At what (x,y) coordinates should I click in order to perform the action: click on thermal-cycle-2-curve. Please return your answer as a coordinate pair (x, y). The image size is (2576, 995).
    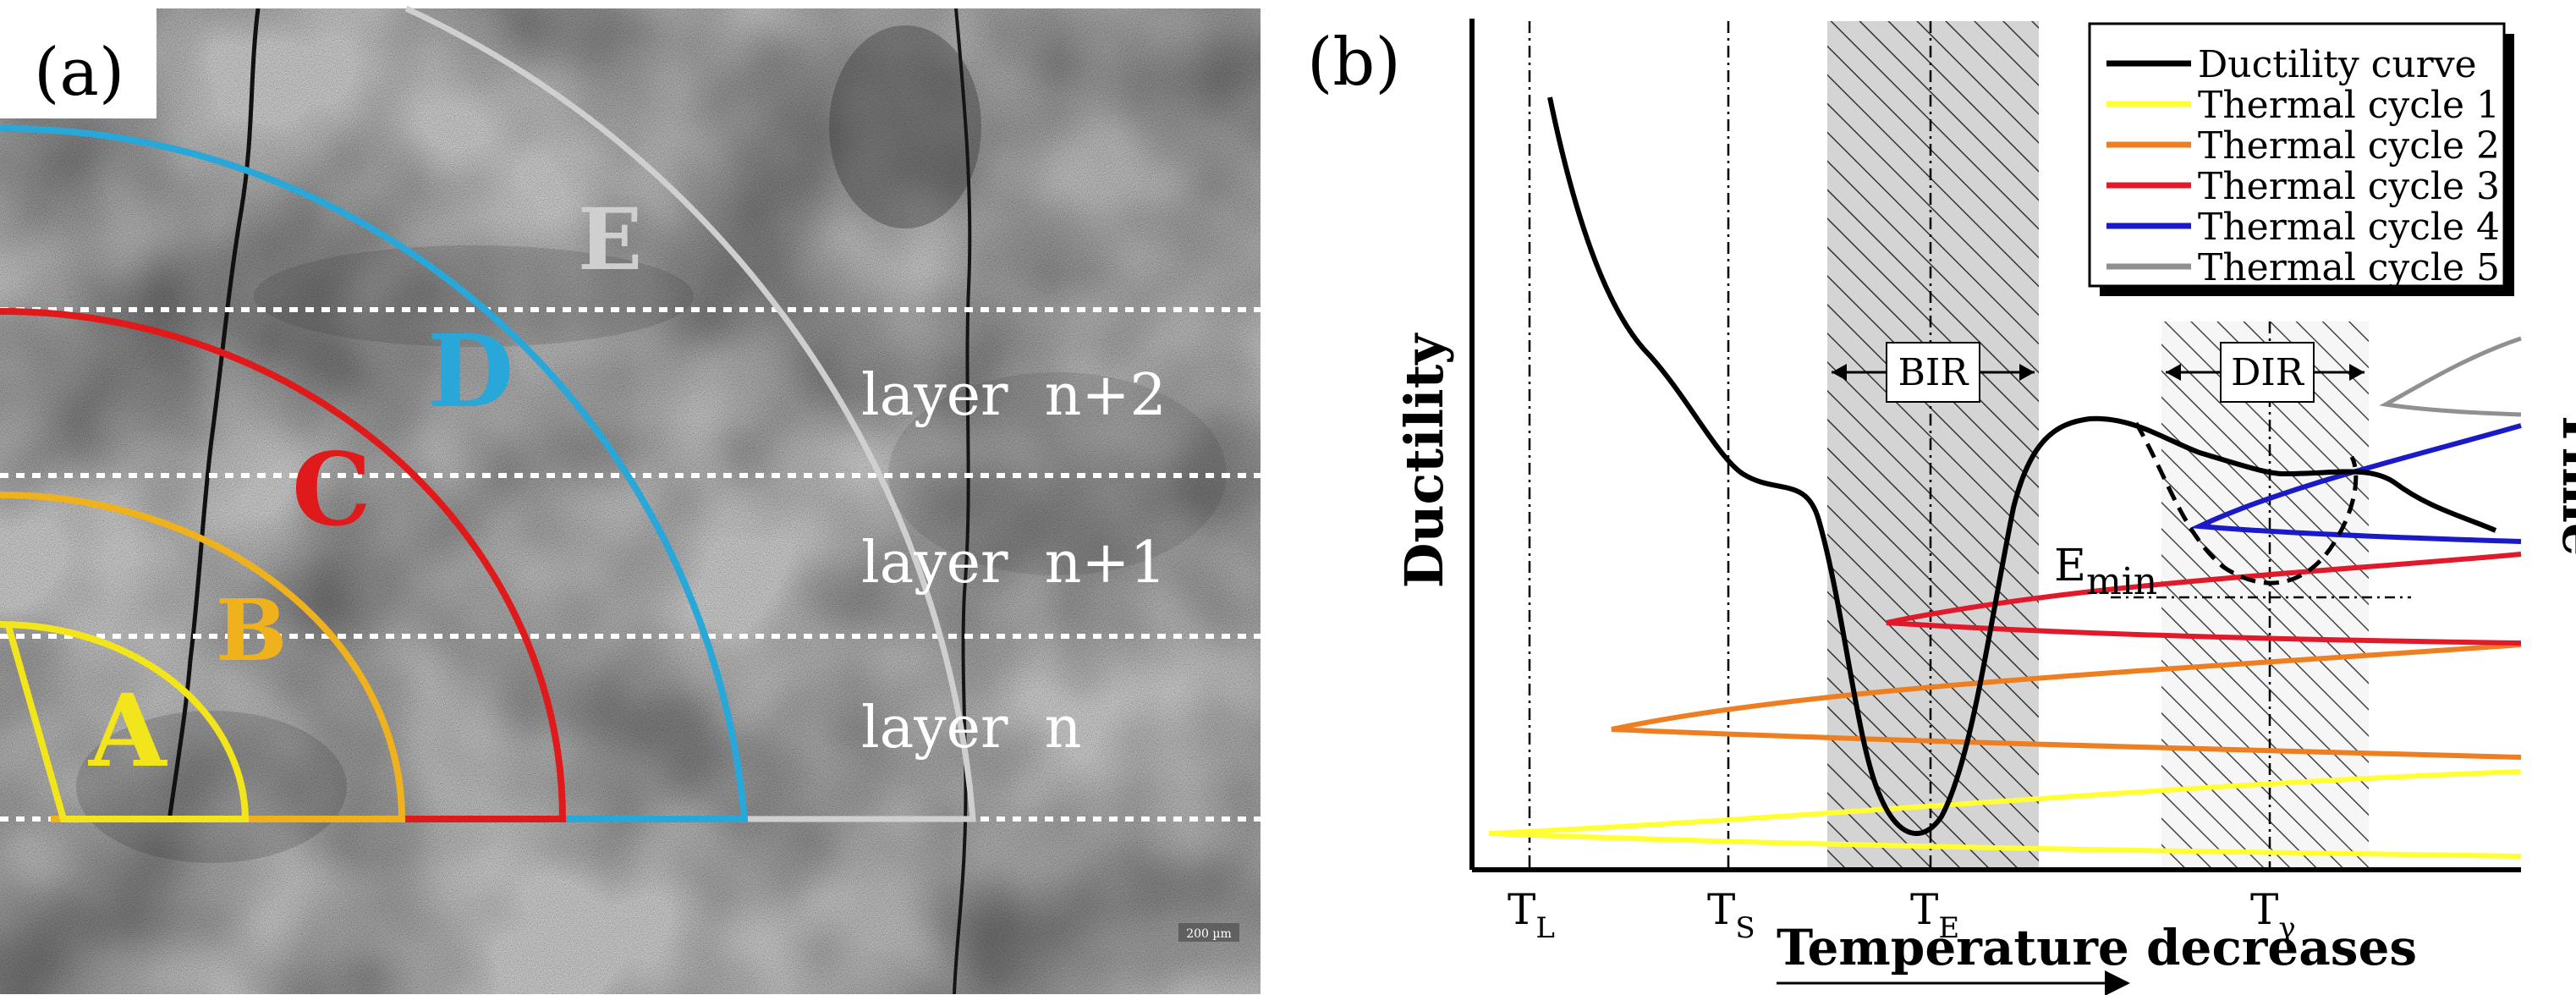
    Looking at the image, I should click on (2066, 701).